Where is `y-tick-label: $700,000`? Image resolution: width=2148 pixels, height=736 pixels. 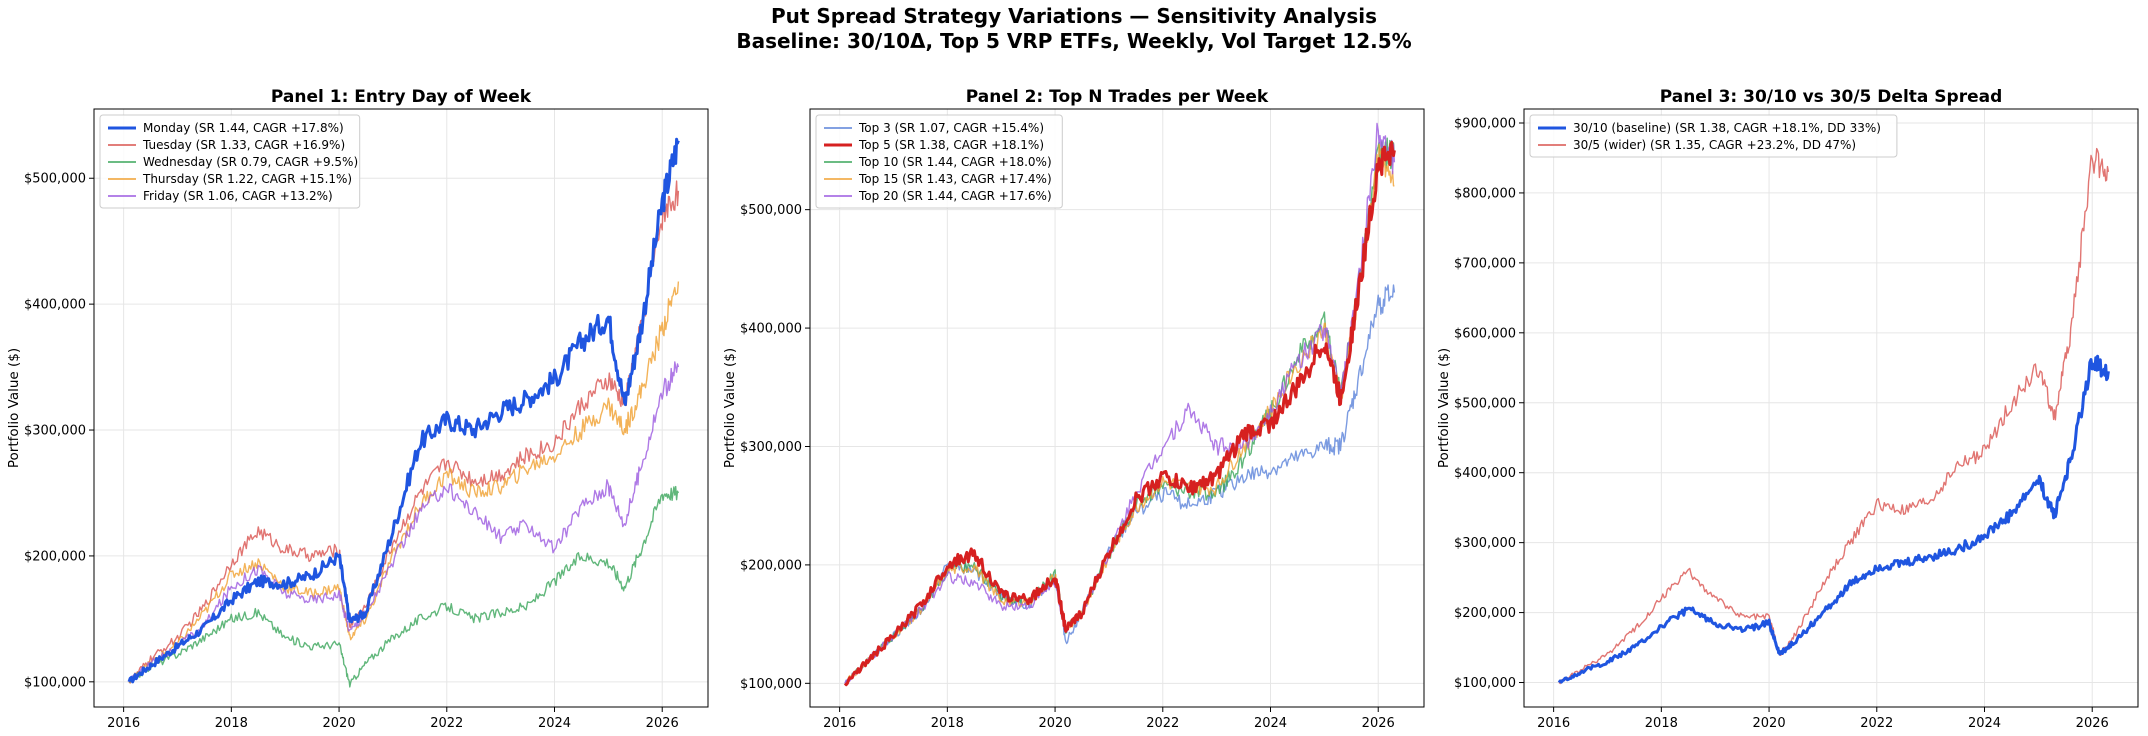 y-tick-label: $700,000 is located at coordinates (1485, 263).